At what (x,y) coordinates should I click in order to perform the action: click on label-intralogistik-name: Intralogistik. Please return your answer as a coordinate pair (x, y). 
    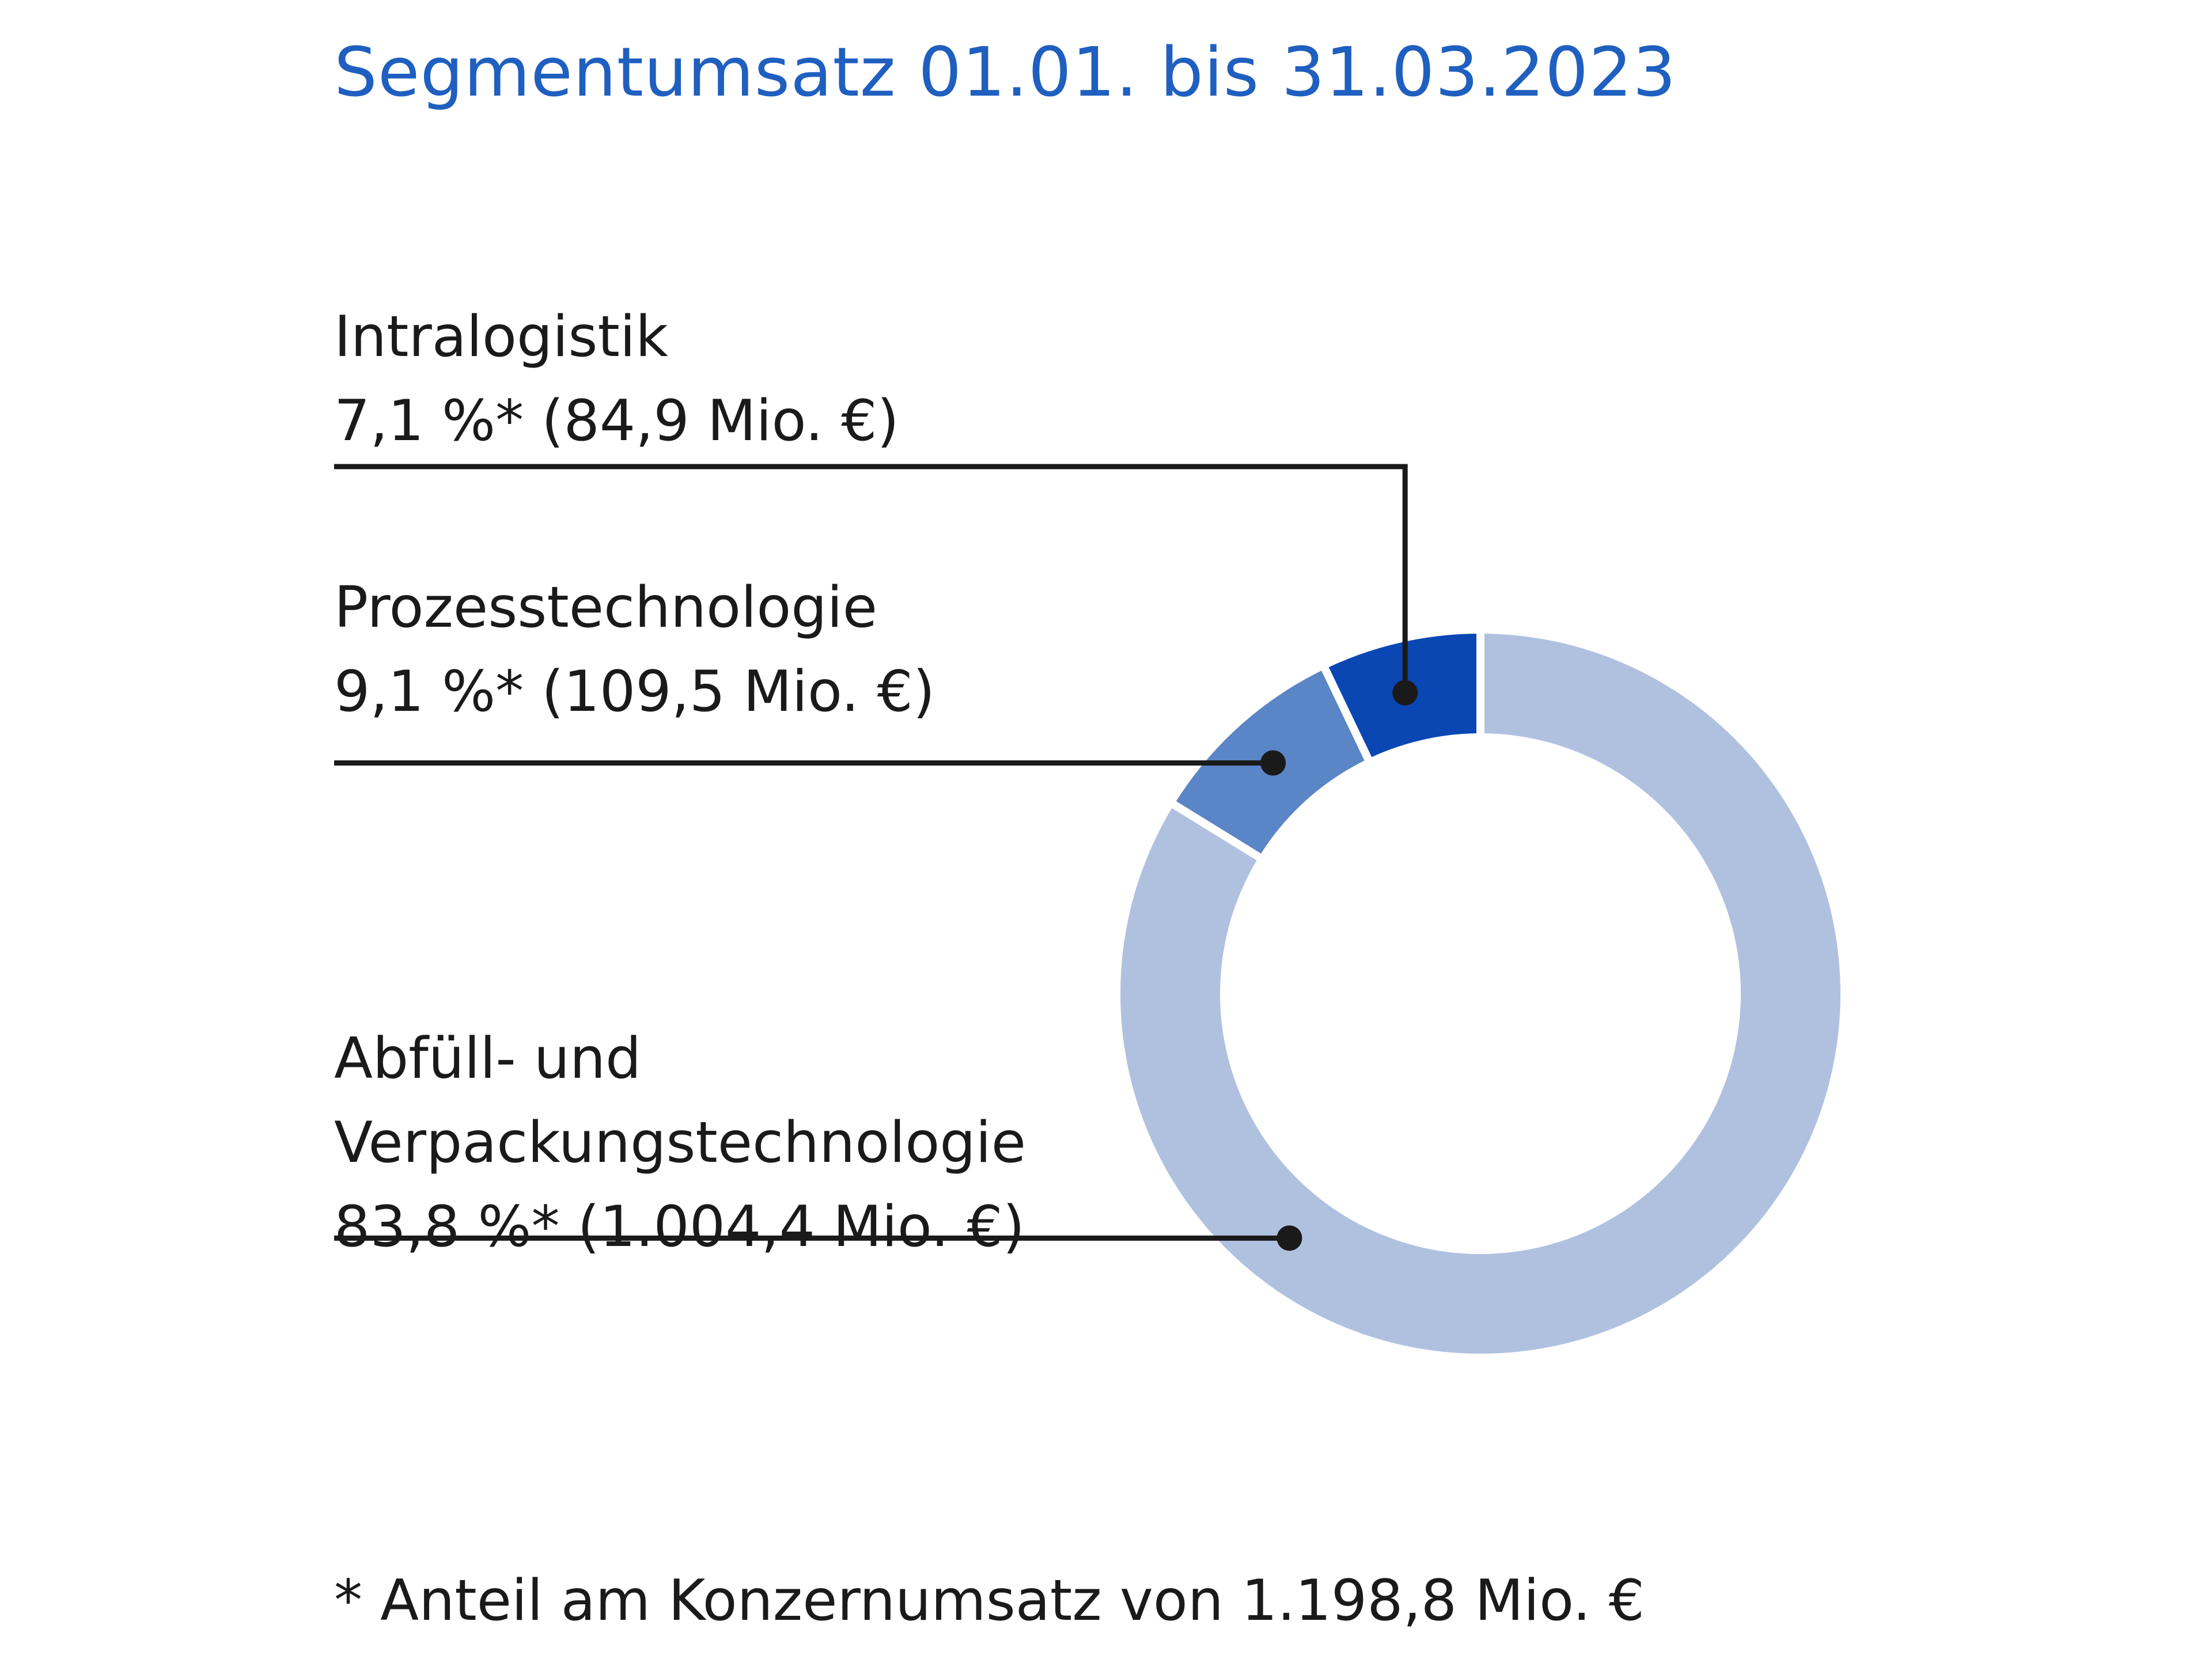
    Looking at the image, I should click on (501, 337).